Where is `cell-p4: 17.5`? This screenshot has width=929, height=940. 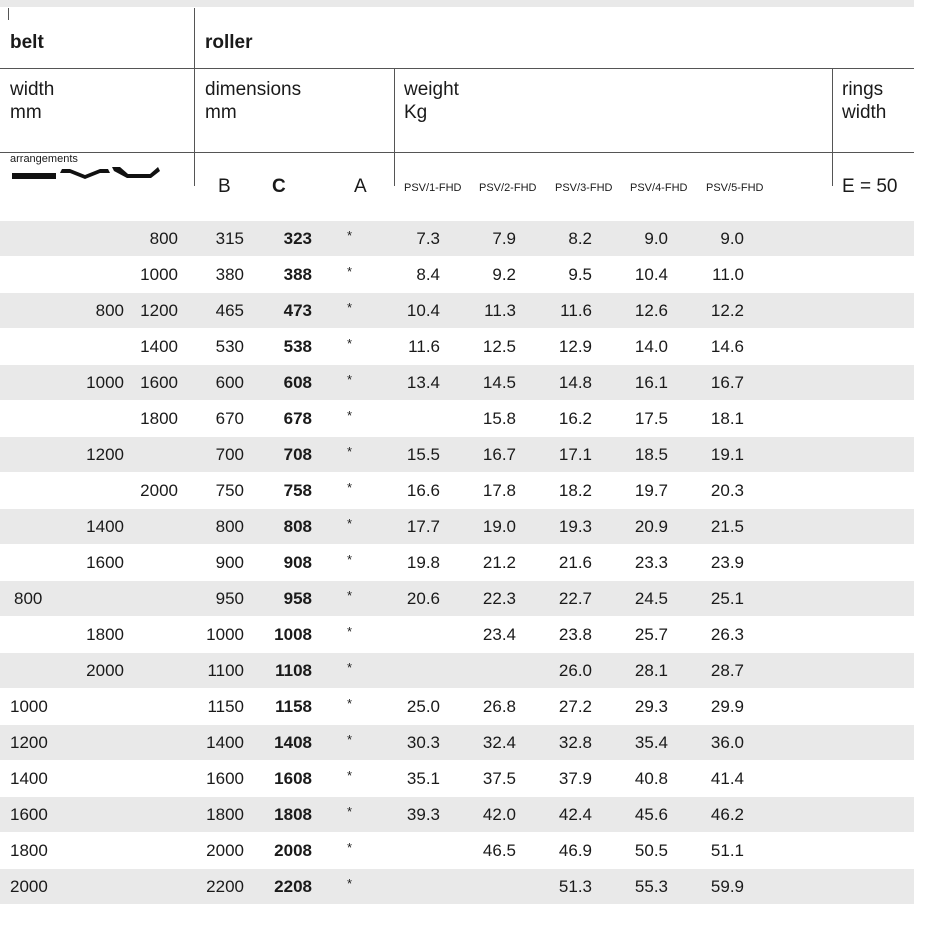
cell-p4: 17.5 is located at coordinates (651, 418).